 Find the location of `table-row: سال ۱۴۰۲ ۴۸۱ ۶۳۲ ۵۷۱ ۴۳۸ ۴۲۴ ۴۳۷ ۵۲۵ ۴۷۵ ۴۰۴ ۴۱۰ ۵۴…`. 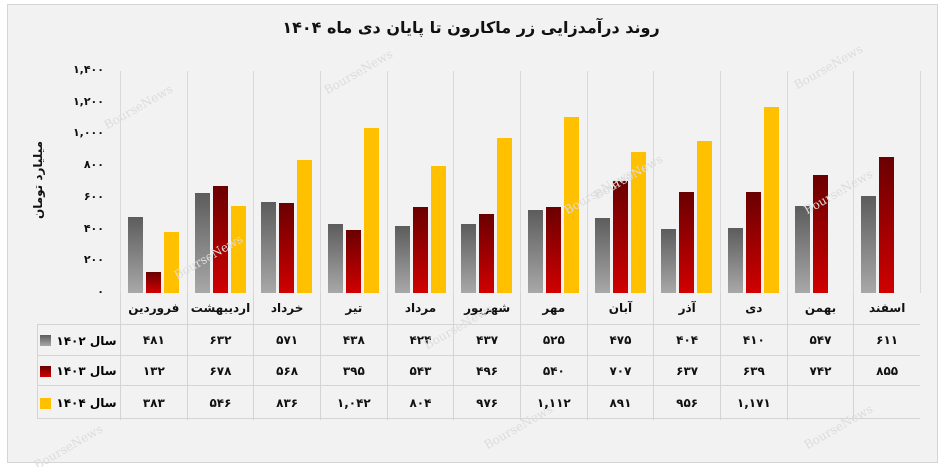

table-row: سال ۱۴۰۲ ۴۸۱ ۶۳۲ ۵۷۱ ۴۳۸ ۴۲۴ ۴۳۷ ۵۲۵ ۴۷۵ ۴۰۴ ۴۱۰ ۵۴… is located at coordinates (478, 340).